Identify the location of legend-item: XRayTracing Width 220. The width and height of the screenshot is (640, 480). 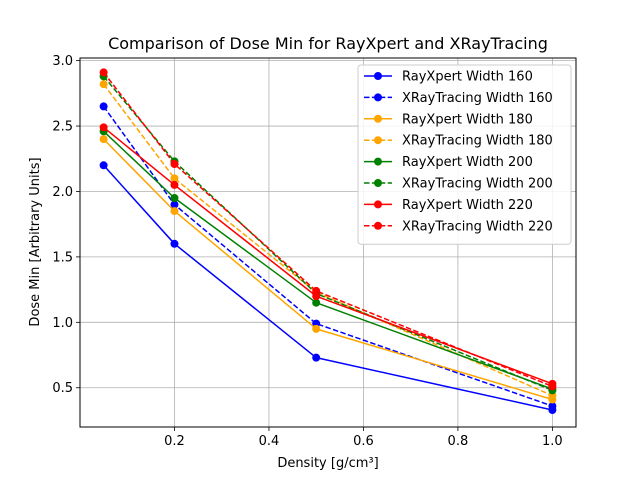
(458, 226).